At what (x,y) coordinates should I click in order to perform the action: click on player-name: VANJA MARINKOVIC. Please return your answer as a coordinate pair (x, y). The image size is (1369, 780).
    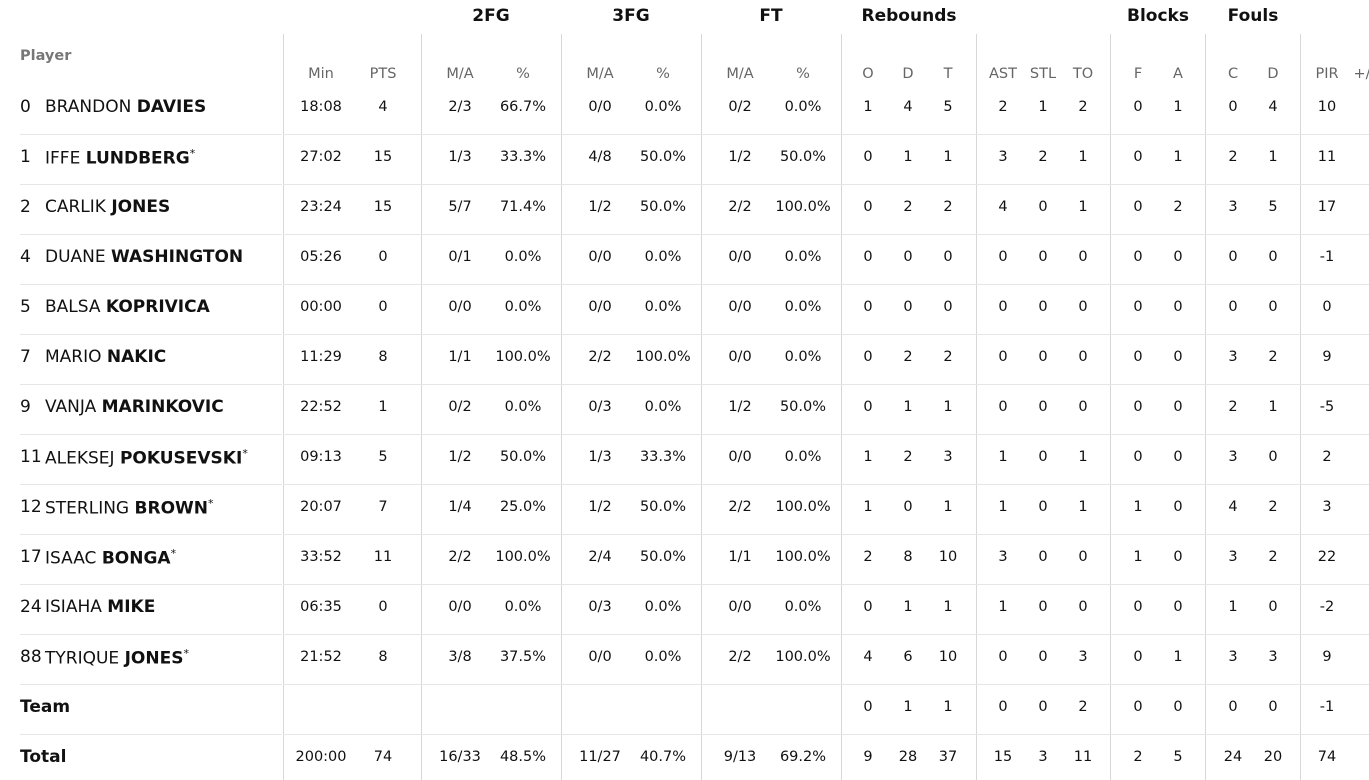
    Looking at the image, I should click on (134, 407).